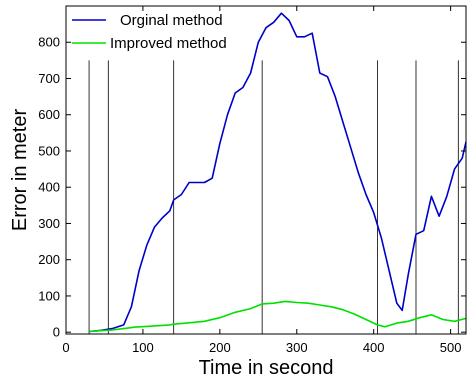 The width and height of the screenshot is (468, 379). I want to click on y-tick-label: 500, so click(49, 150).